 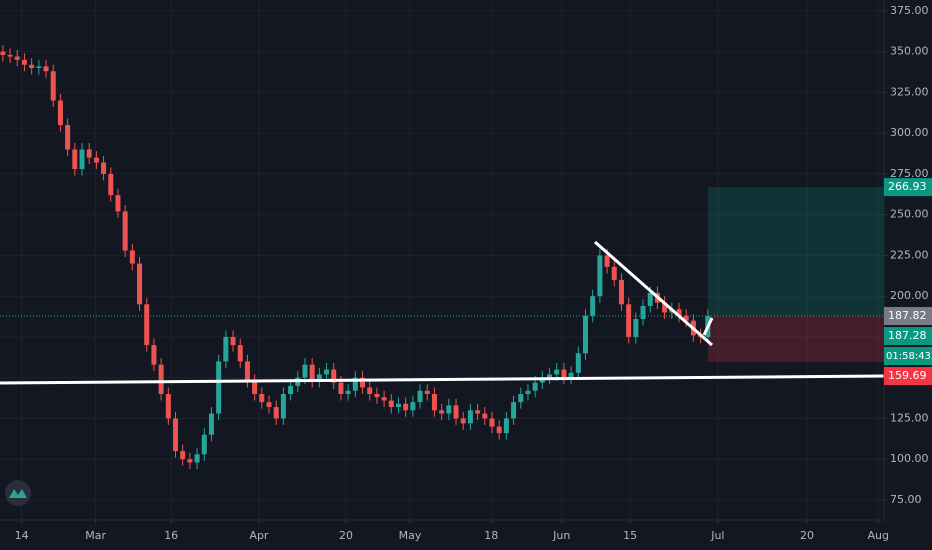 What do you see at coordinates (909, 458) in the screenshot?
I see `y-tick-label: 100.00` at bounding box center [909, 458].